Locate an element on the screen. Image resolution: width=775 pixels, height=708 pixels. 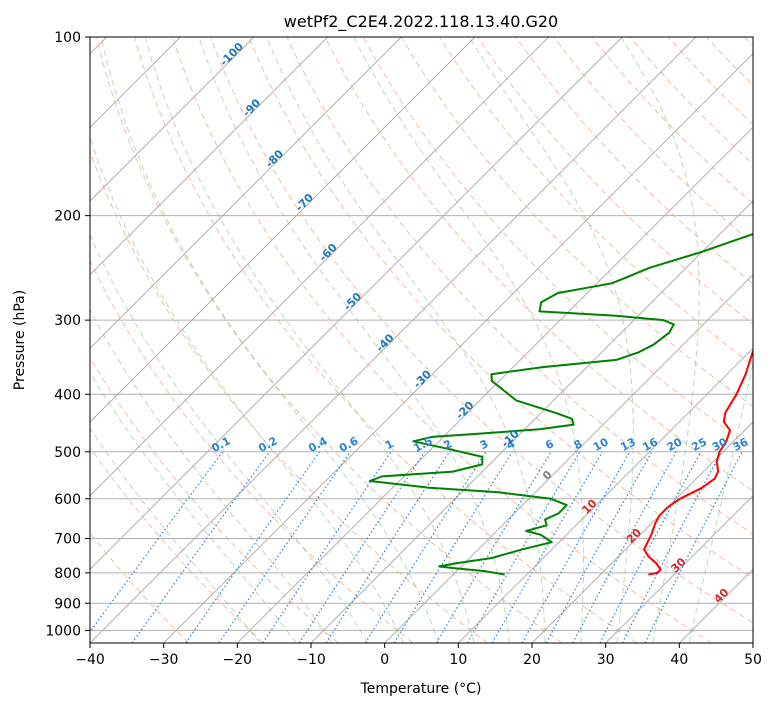
isotherm-label: -100 is located at coordinates (231, 54).